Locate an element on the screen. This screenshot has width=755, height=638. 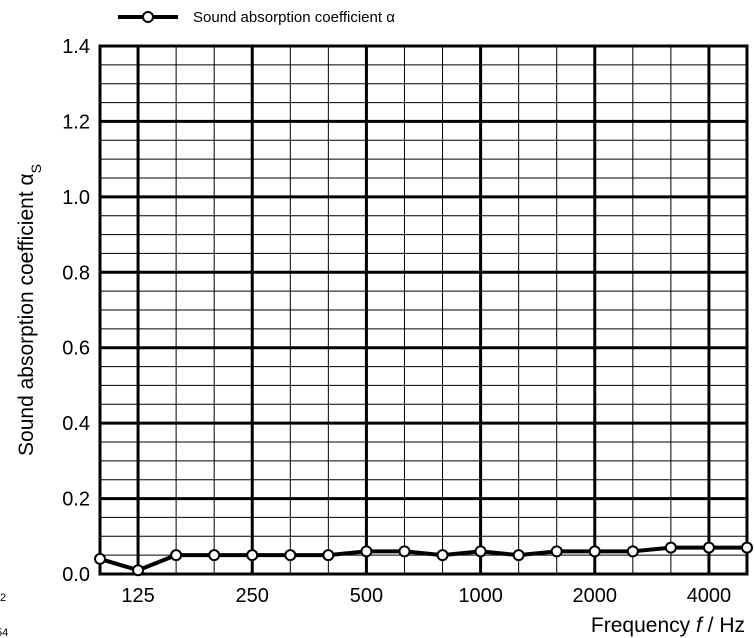
legend: Sound absorption coefficient α is located at coordinates (256, 17).